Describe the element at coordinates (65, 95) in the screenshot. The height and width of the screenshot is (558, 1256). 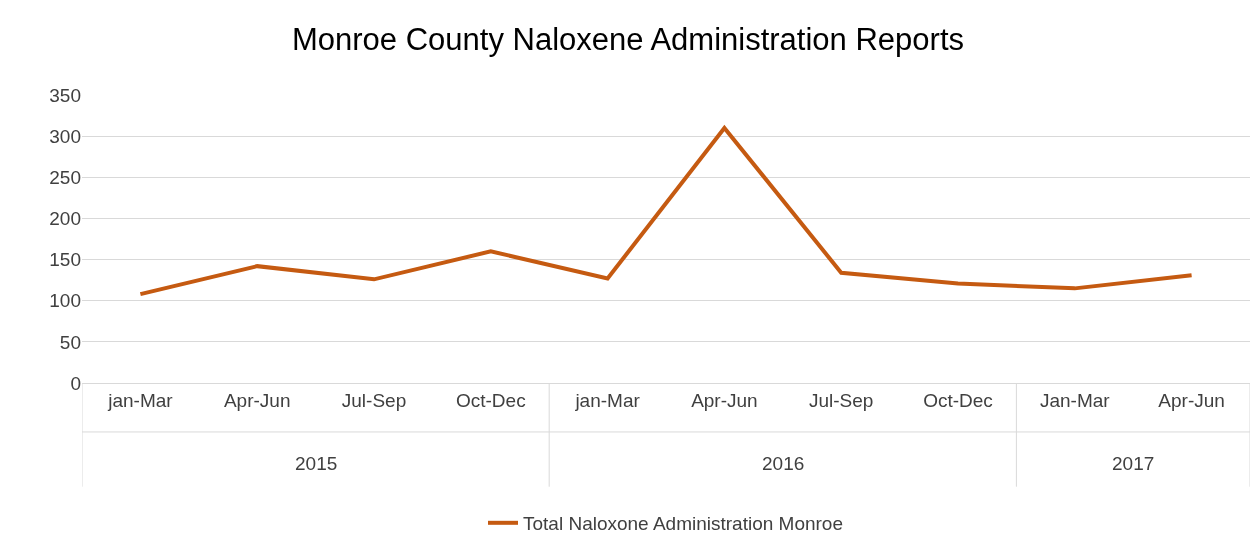
I see `y-tick-label: 350` at that location.